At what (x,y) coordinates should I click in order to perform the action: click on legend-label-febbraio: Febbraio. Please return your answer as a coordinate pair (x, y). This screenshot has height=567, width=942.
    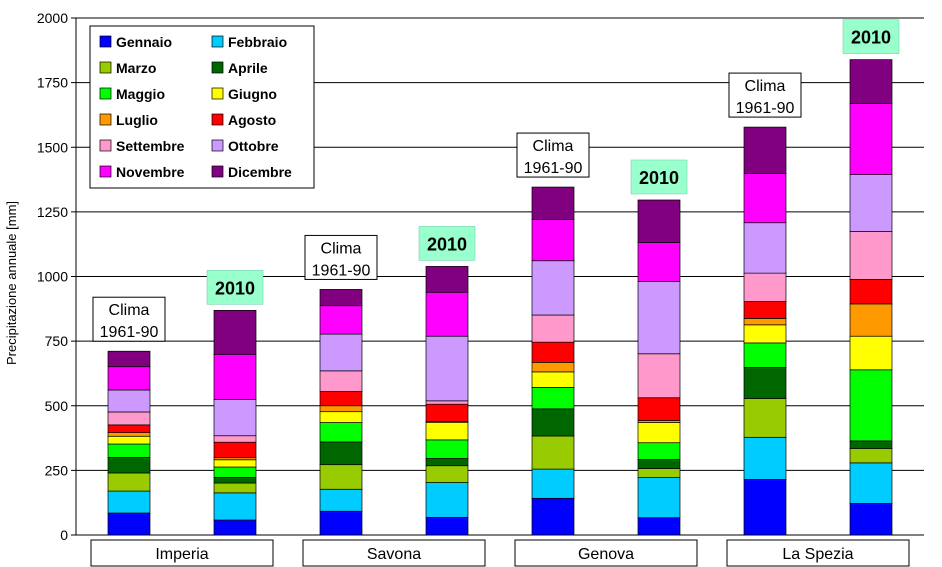
    Looking at the image, I should click on (257, 42).